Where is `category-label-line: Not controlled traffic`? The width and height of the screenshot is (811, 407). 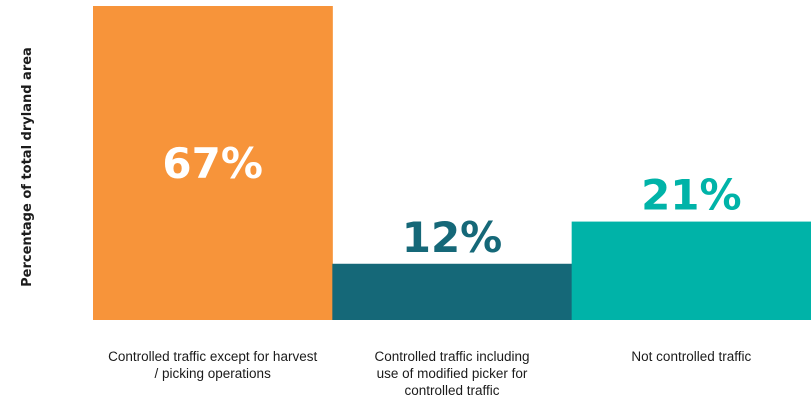 category-label-line: Not controlled traffic is located at coordinates (691, 356).